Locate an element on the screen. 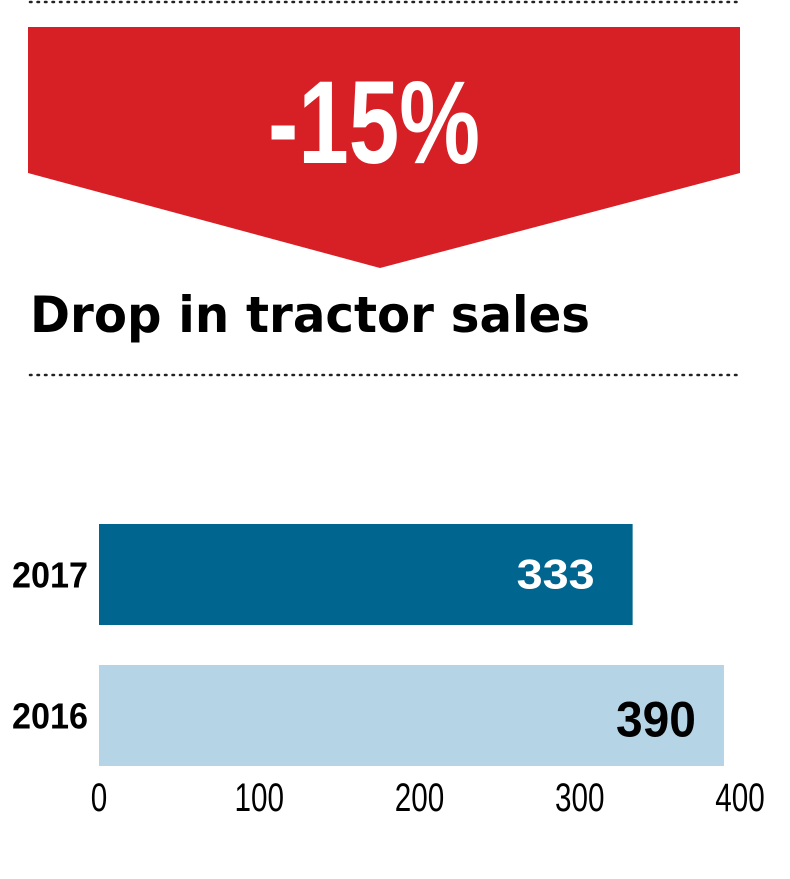  data-label-2017: 333 is located at coordinates (556, 574).